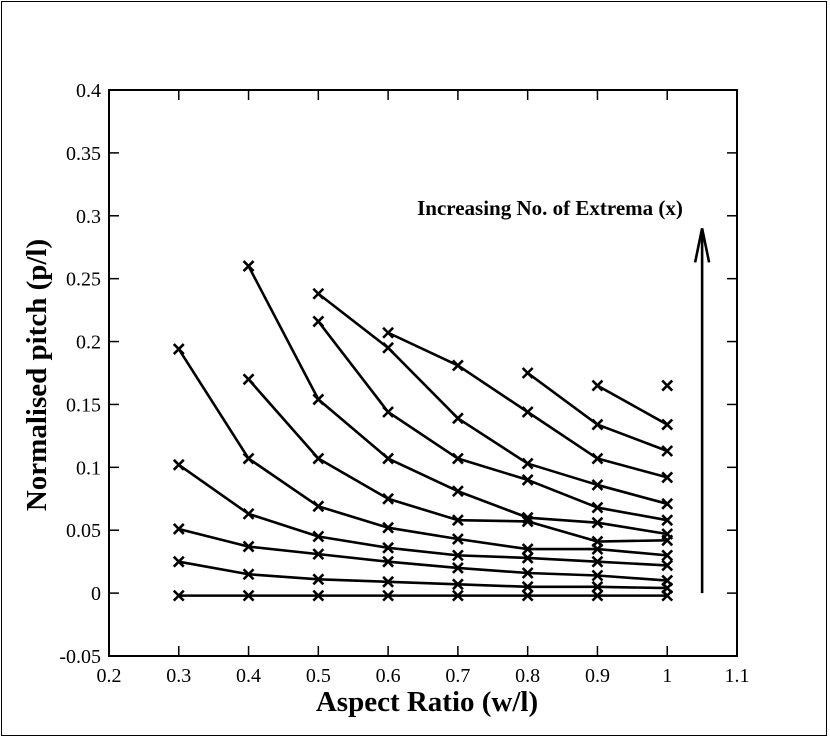  I want to click on y-tick-label: 0.15, so click(83, 405).